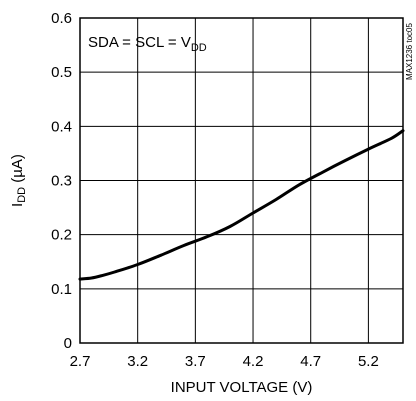  What do you see at coordinates (253, 361) in the screenshot?
I see `x-tick-label: 4.2` at bounding box center [253, 361].